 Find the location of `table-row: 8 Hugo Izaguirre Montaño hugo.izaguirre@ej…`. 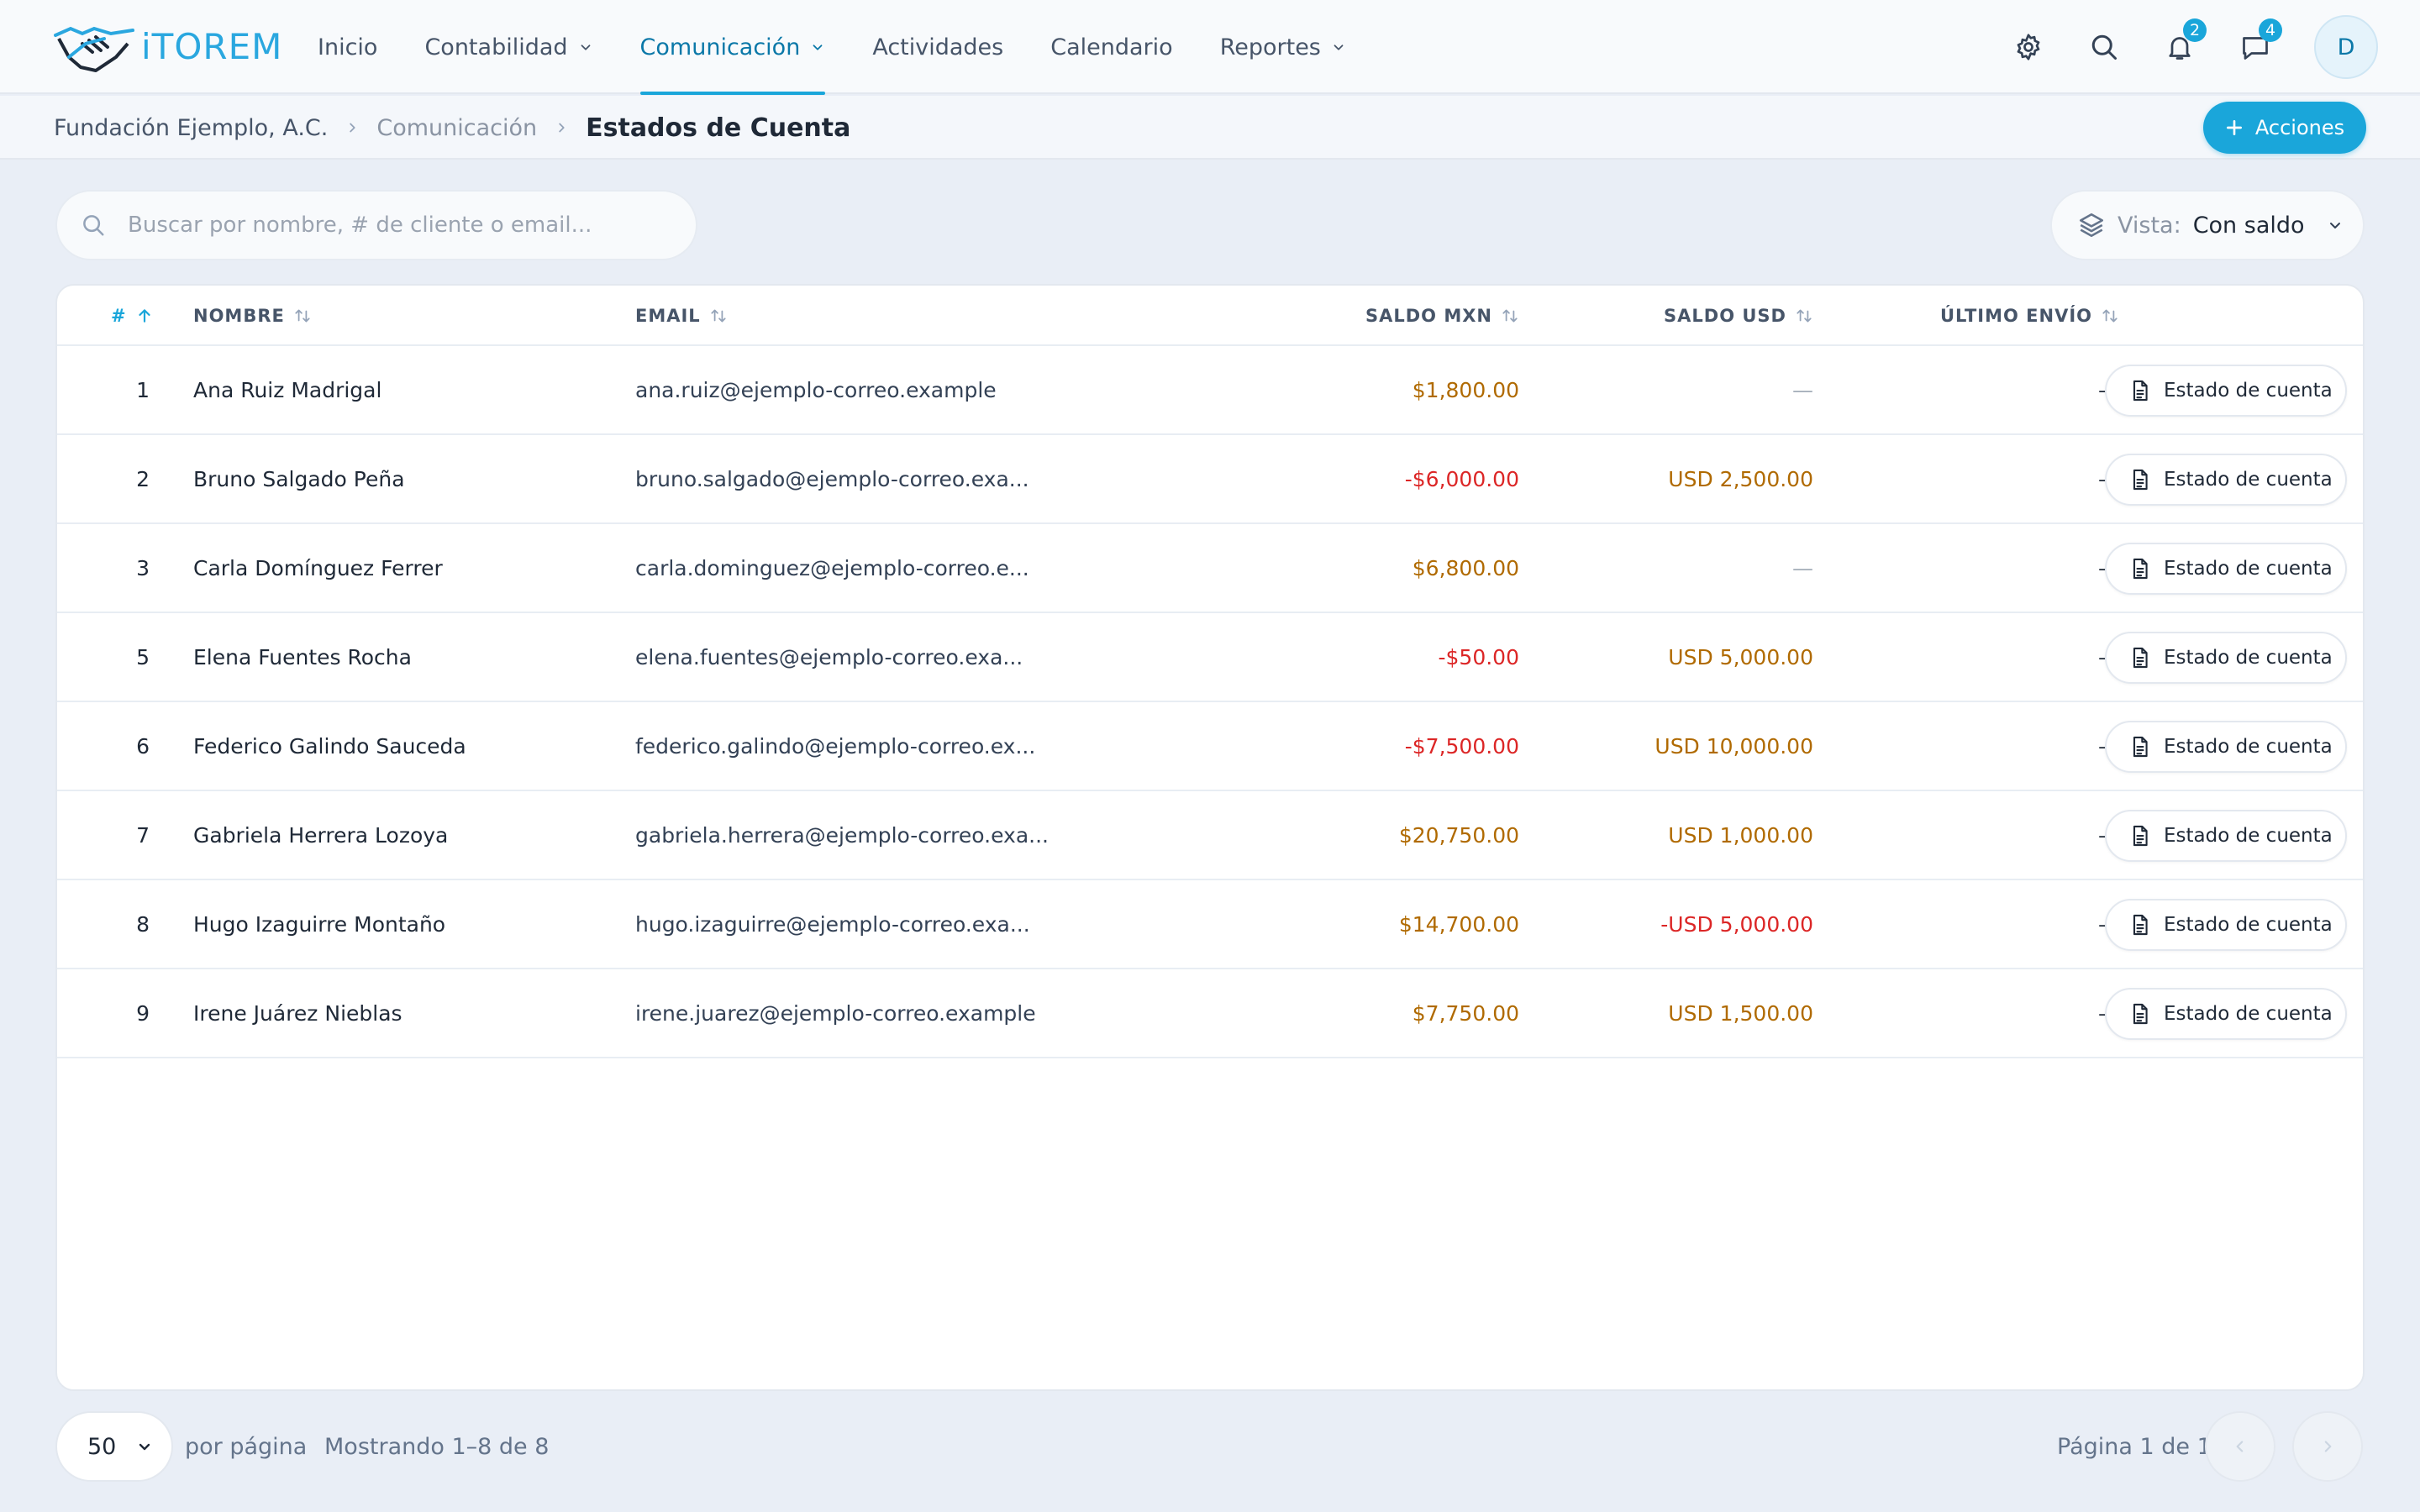

table-row: 8 Hugo Izaguirre Montaño hugo.izaguirre@ej… is located at coordinates (1210, 924).